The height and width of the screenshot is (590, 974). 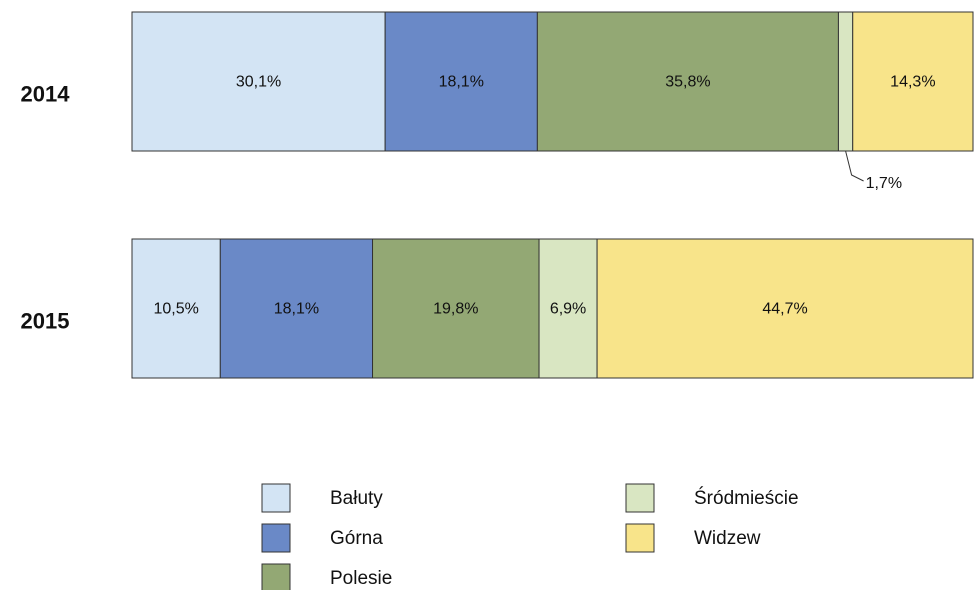 What do you see at coordinates (46, 93) in the screenshot?
I see `category-label: 2014` at bounding box center [46, 93].